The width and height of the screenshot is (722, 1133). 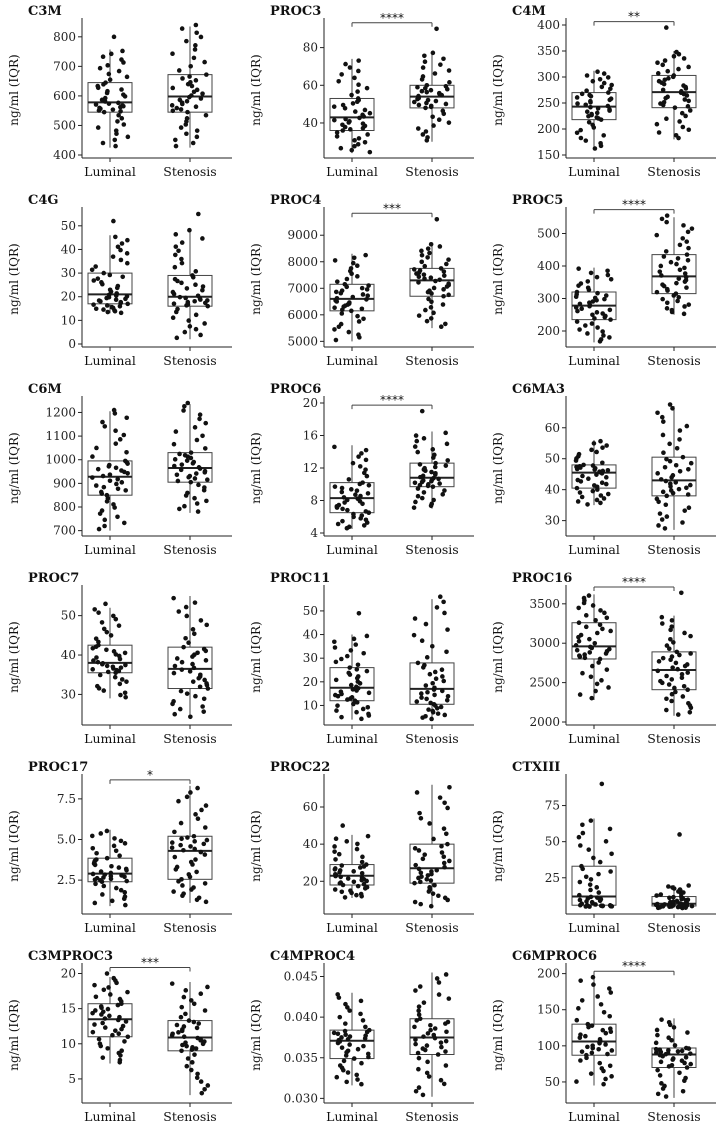 What do you see at coordinates (64, 37) in the screenshot?
I see `y-tick-label: 800` at bounding box center [64, 37].